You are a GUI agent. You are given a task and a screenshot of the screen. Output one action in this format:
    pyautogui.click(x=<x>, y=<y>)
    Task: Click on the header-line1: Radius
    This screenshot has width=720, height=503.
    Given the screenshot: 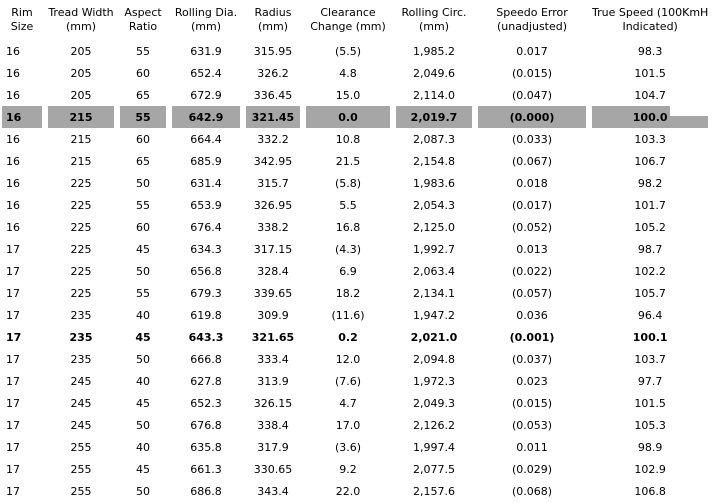 What is the action you would take?
    pyautogui.click(x=273, y=12)
    